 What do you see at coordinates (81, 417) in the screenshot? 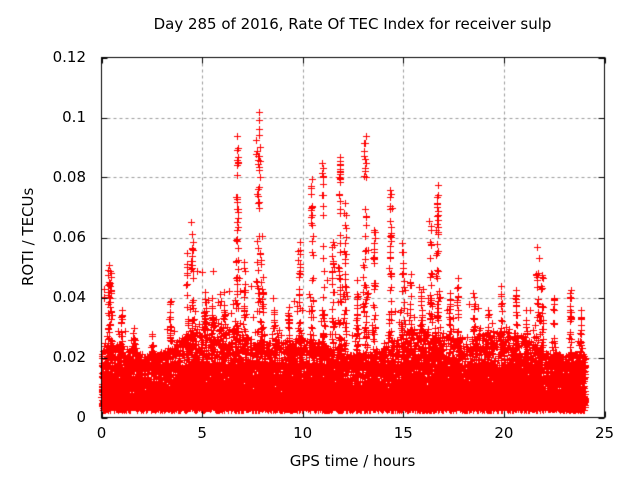
I see `y-tick-label: 0` at bounding box center [81, 417].